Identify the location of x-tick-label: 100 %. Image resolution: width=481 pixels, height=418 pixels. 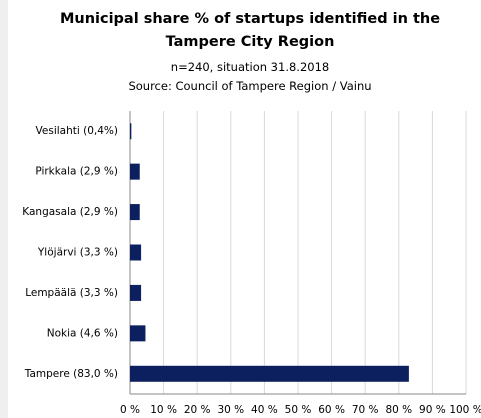
(465, 410).